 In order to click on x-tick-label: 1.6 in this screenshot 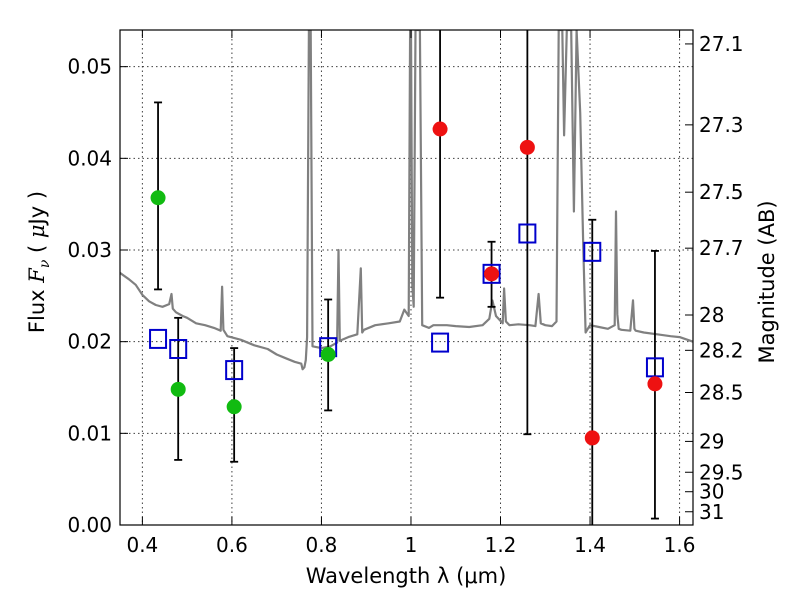, I will do `click(680, 545)`.